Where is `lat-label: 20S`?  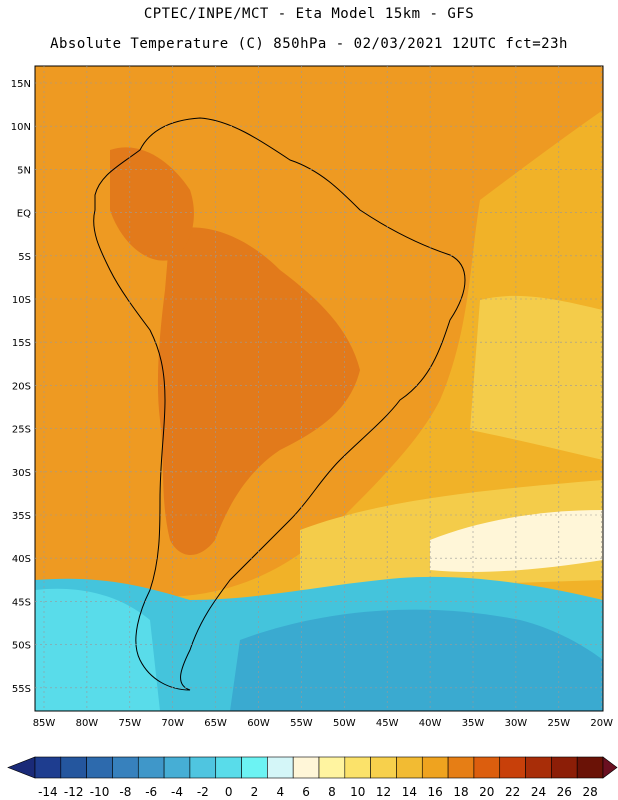
lat-label: 20S is located at coordinates (21, 386).